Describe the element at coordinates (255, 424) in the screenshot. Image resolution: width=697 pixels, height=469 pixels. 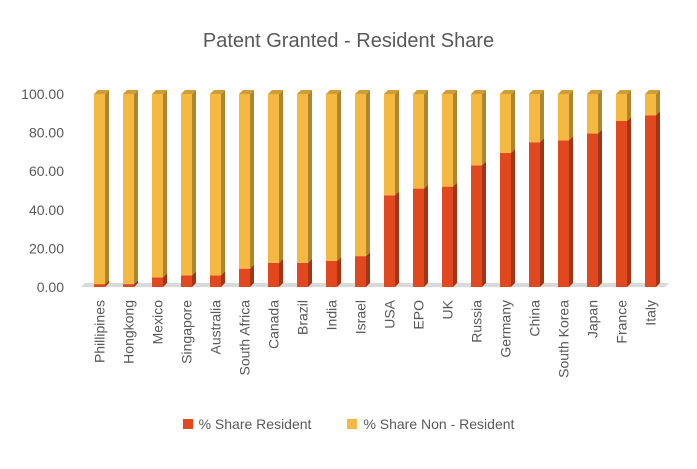
I see `legend-label-resident: % Share Resident` at that location.